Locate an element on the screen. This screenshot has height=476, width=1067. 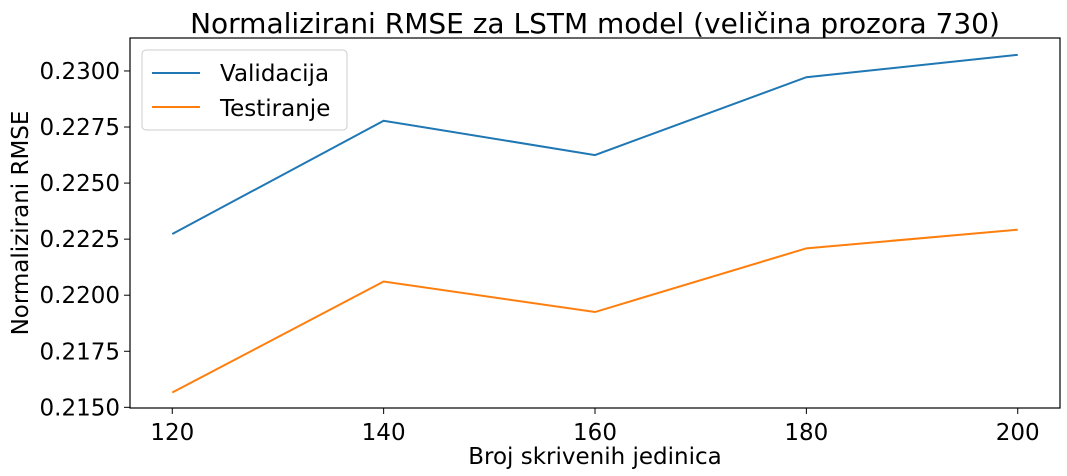
x-tick-label: 200 is located at coordinates (1018, 433).